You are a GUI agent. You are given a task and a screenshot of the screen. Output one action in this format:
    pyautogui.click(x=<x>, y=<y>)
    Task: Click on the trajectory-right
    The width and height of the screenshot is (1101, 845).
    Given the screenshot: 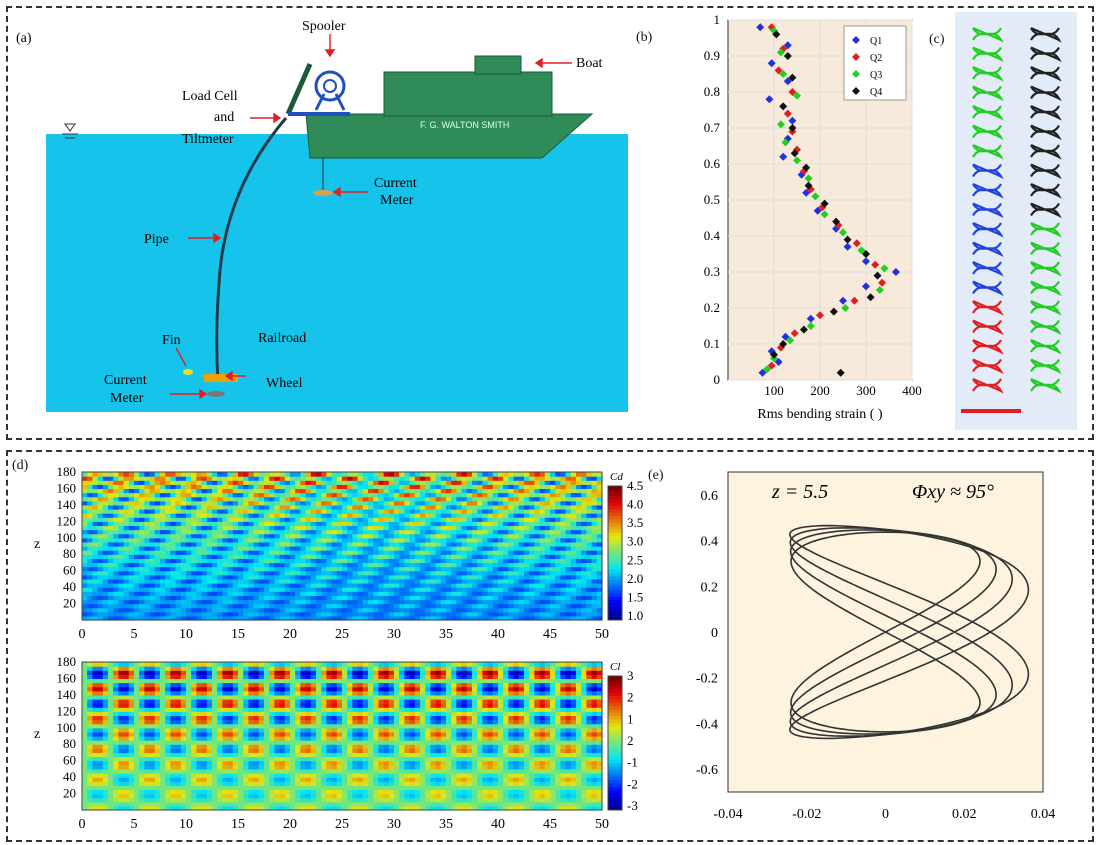 What is the action you would take?
    pyautogui.click(x=1046, y=269)
    